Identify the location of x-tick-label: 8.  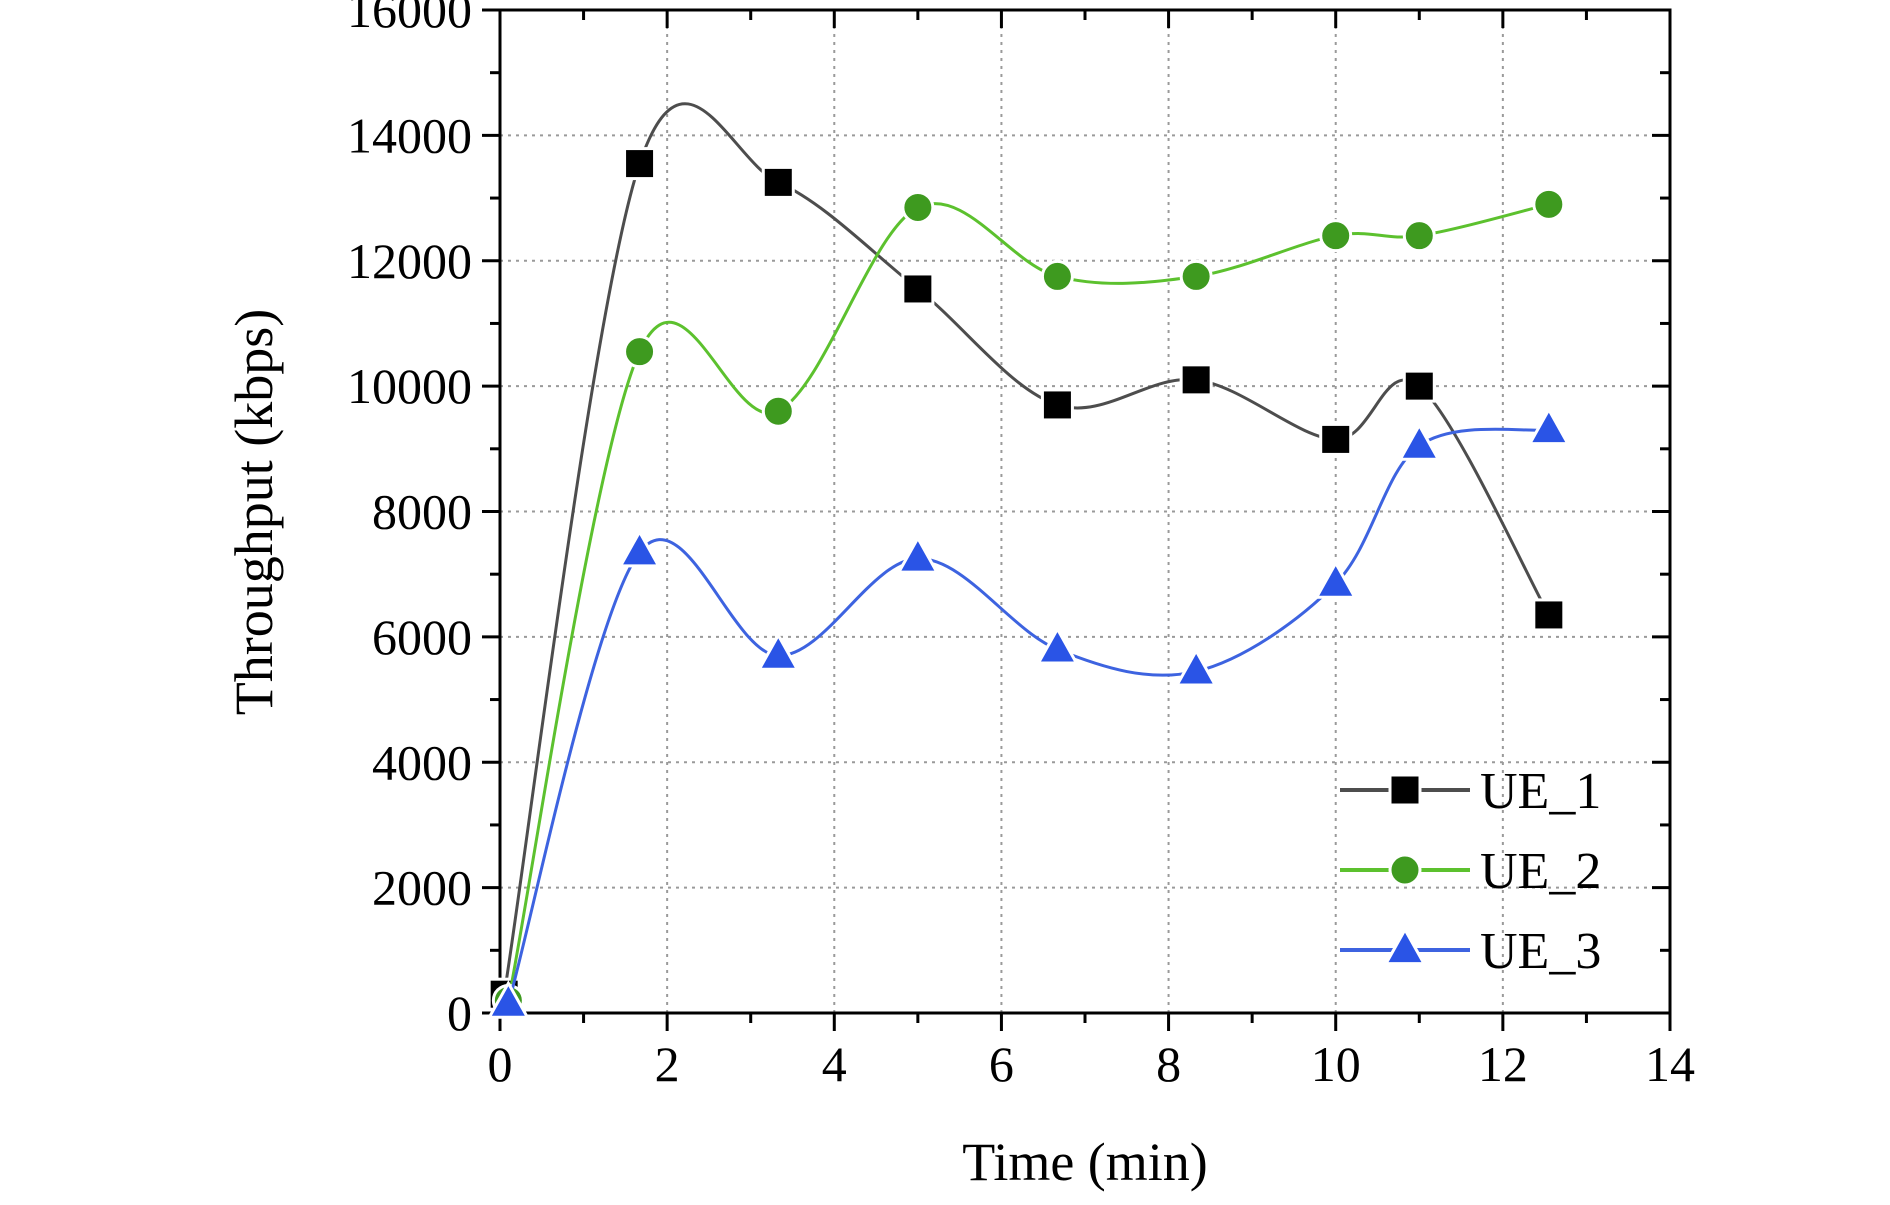
(1168, 1064).